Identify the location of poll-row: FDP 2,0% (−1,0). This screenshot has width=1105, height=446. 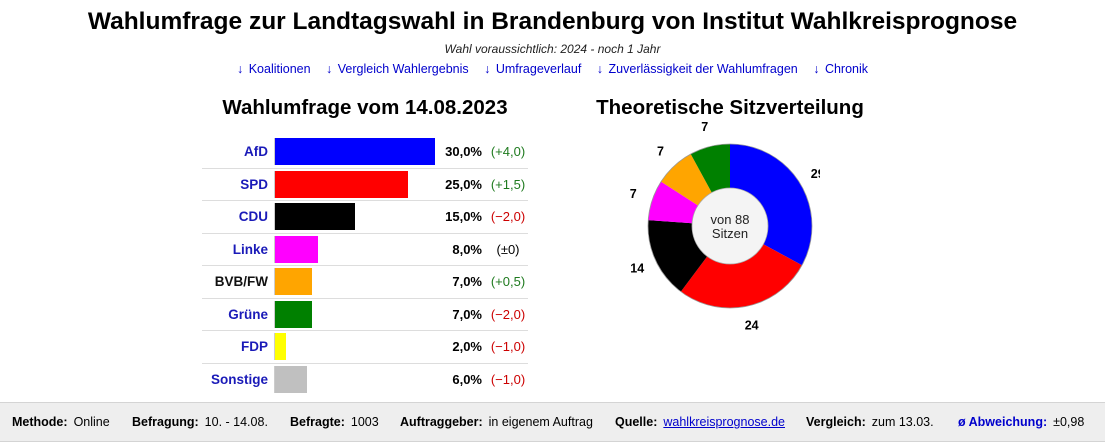
(365, 347).